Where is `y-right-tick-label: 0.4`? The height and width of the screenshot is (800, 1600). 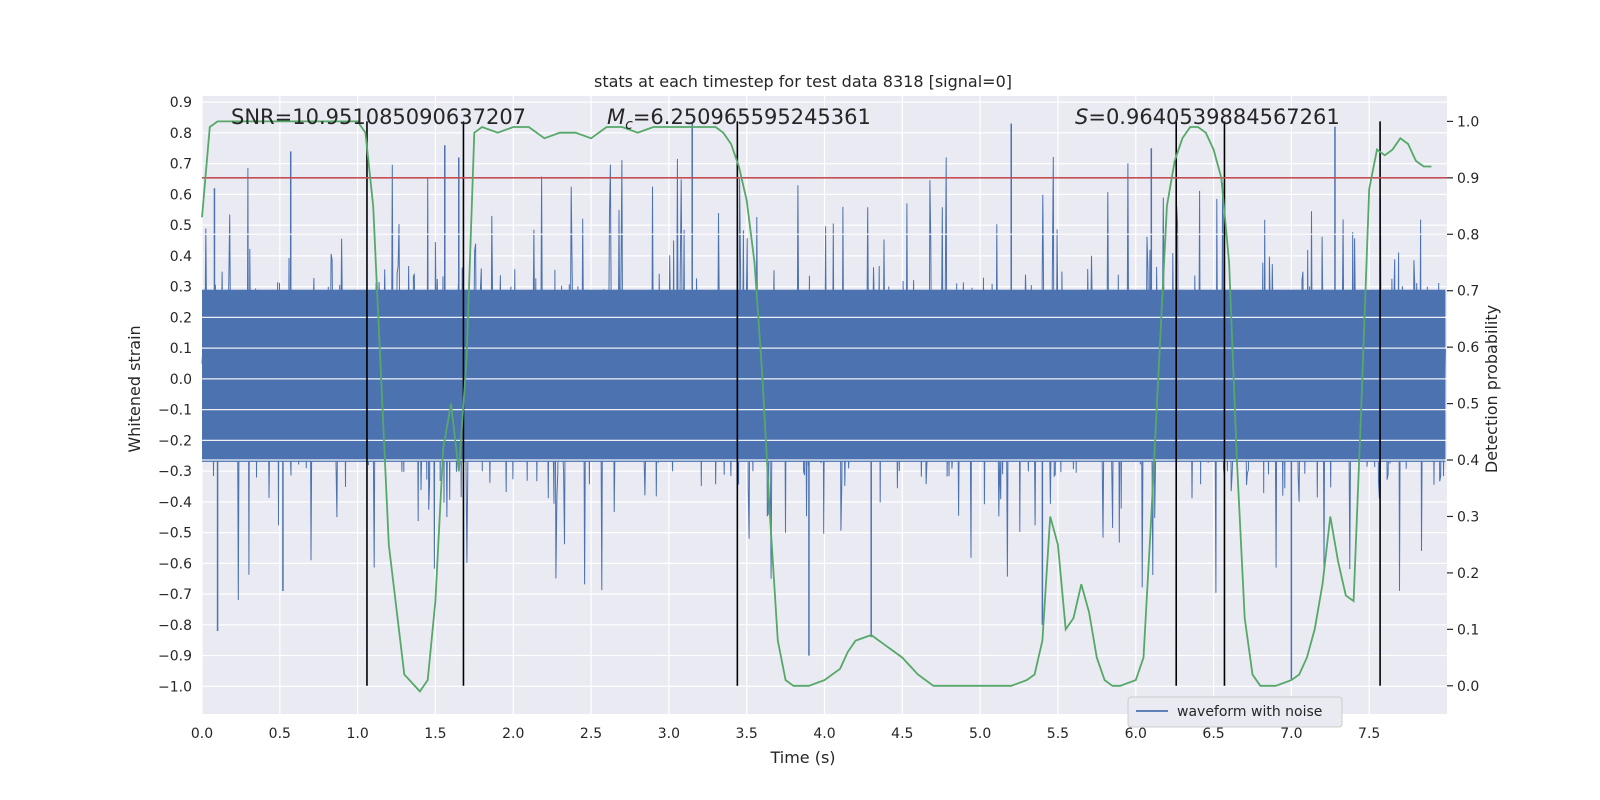
y-right-tick-label: 0.4 is located at coordinates (1468, 461).